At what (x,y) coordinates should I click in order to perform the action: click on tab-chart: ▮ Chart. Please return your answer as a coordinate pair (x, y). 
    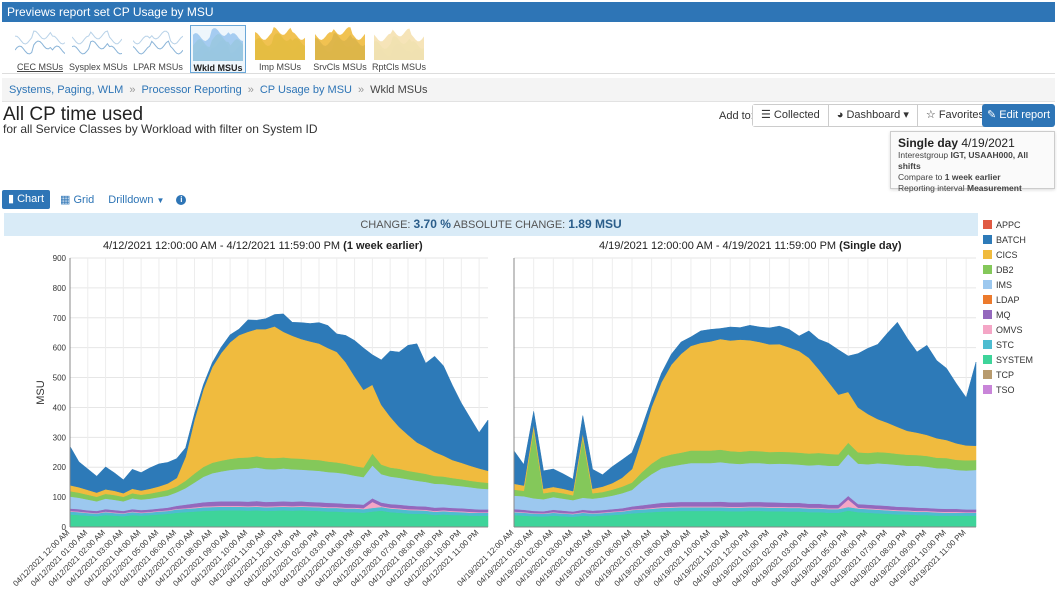
    Looking at the image, I should click on (26, 199).